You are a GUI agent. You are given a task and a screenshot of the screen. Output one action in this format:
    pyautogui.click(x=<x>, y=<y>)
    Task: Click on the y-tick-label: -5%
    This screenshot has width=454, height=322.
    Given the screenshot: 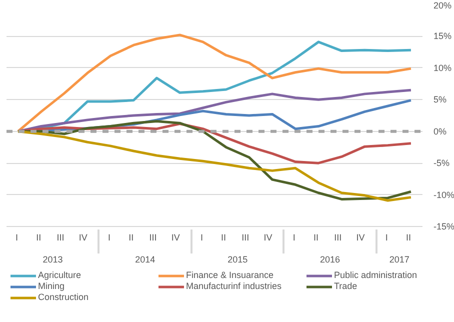 What is the action you would take?
    pyautogui.click(x=442, y=163)
    